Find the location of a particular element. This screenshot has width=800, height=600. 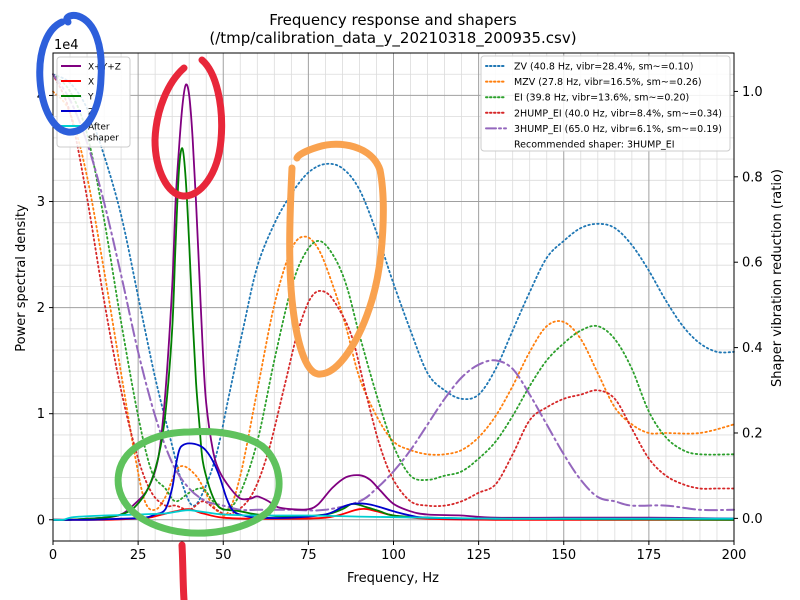

y-right-tick-label: 1.0 is located at coordinates (752, 92).